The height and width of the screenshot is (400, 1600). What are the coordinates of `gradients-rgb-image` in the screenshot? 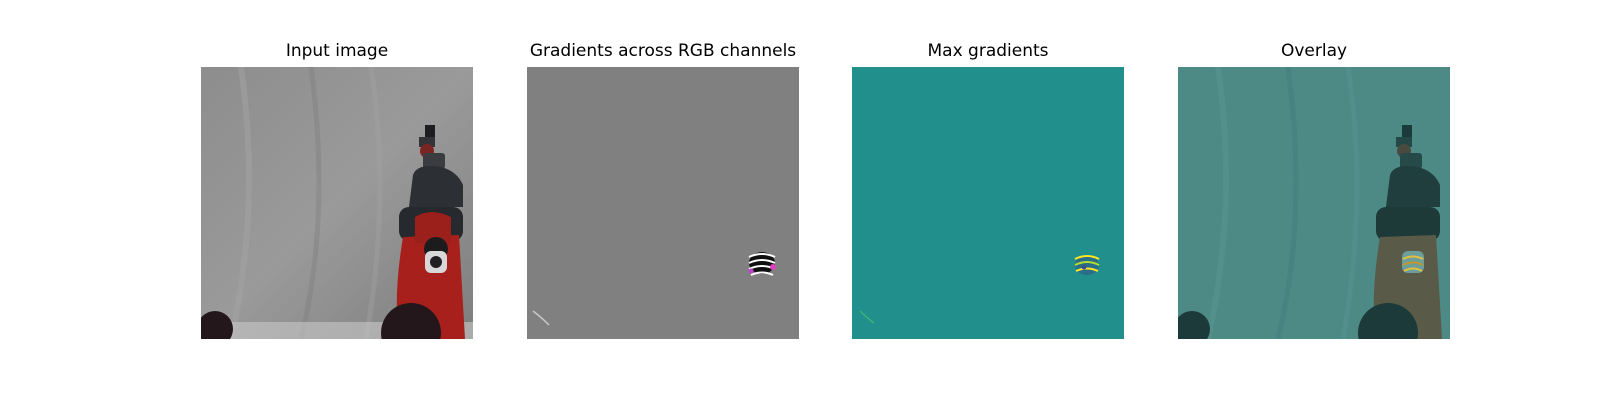 It's located at (663, 203).